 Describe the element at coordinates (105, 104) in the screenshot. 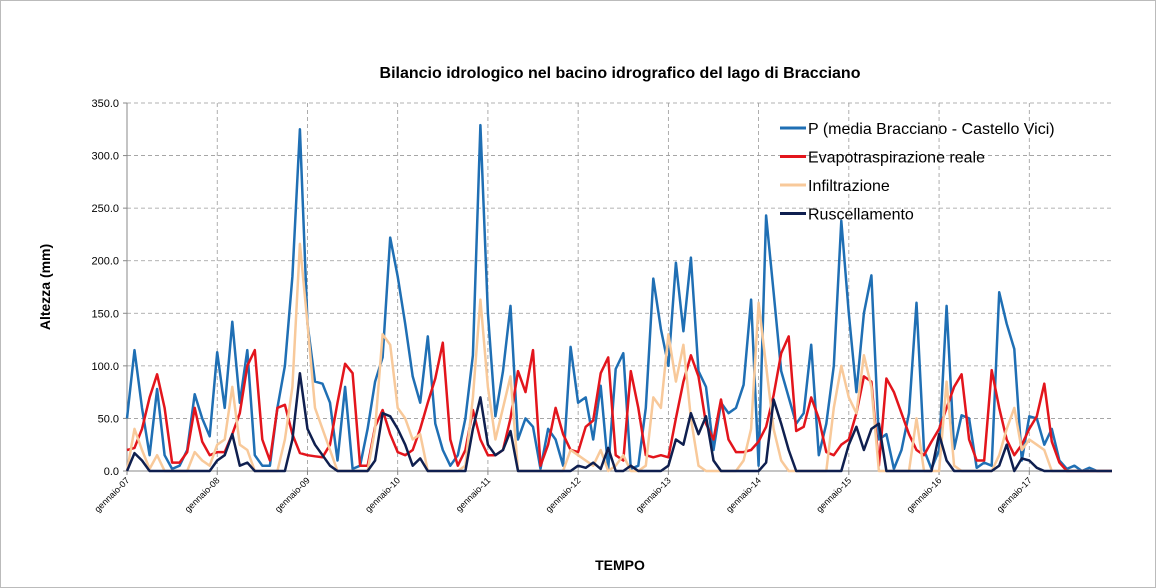

I see `y-tick-label: 350.0` at that location.